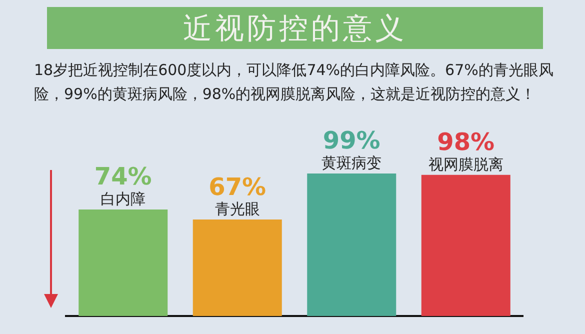 This screenshot has width=585, height=334. Describe the element at coordinates (351, 140) in the screenshot. I see `data-label: 99%` at that location.